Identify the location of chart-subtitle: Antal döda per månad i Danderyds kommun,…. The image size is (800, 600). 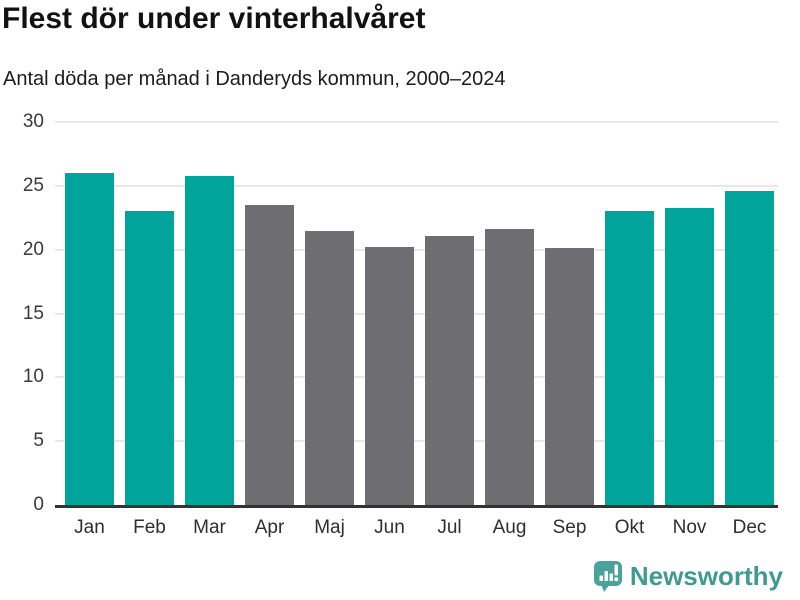
(254, 79).